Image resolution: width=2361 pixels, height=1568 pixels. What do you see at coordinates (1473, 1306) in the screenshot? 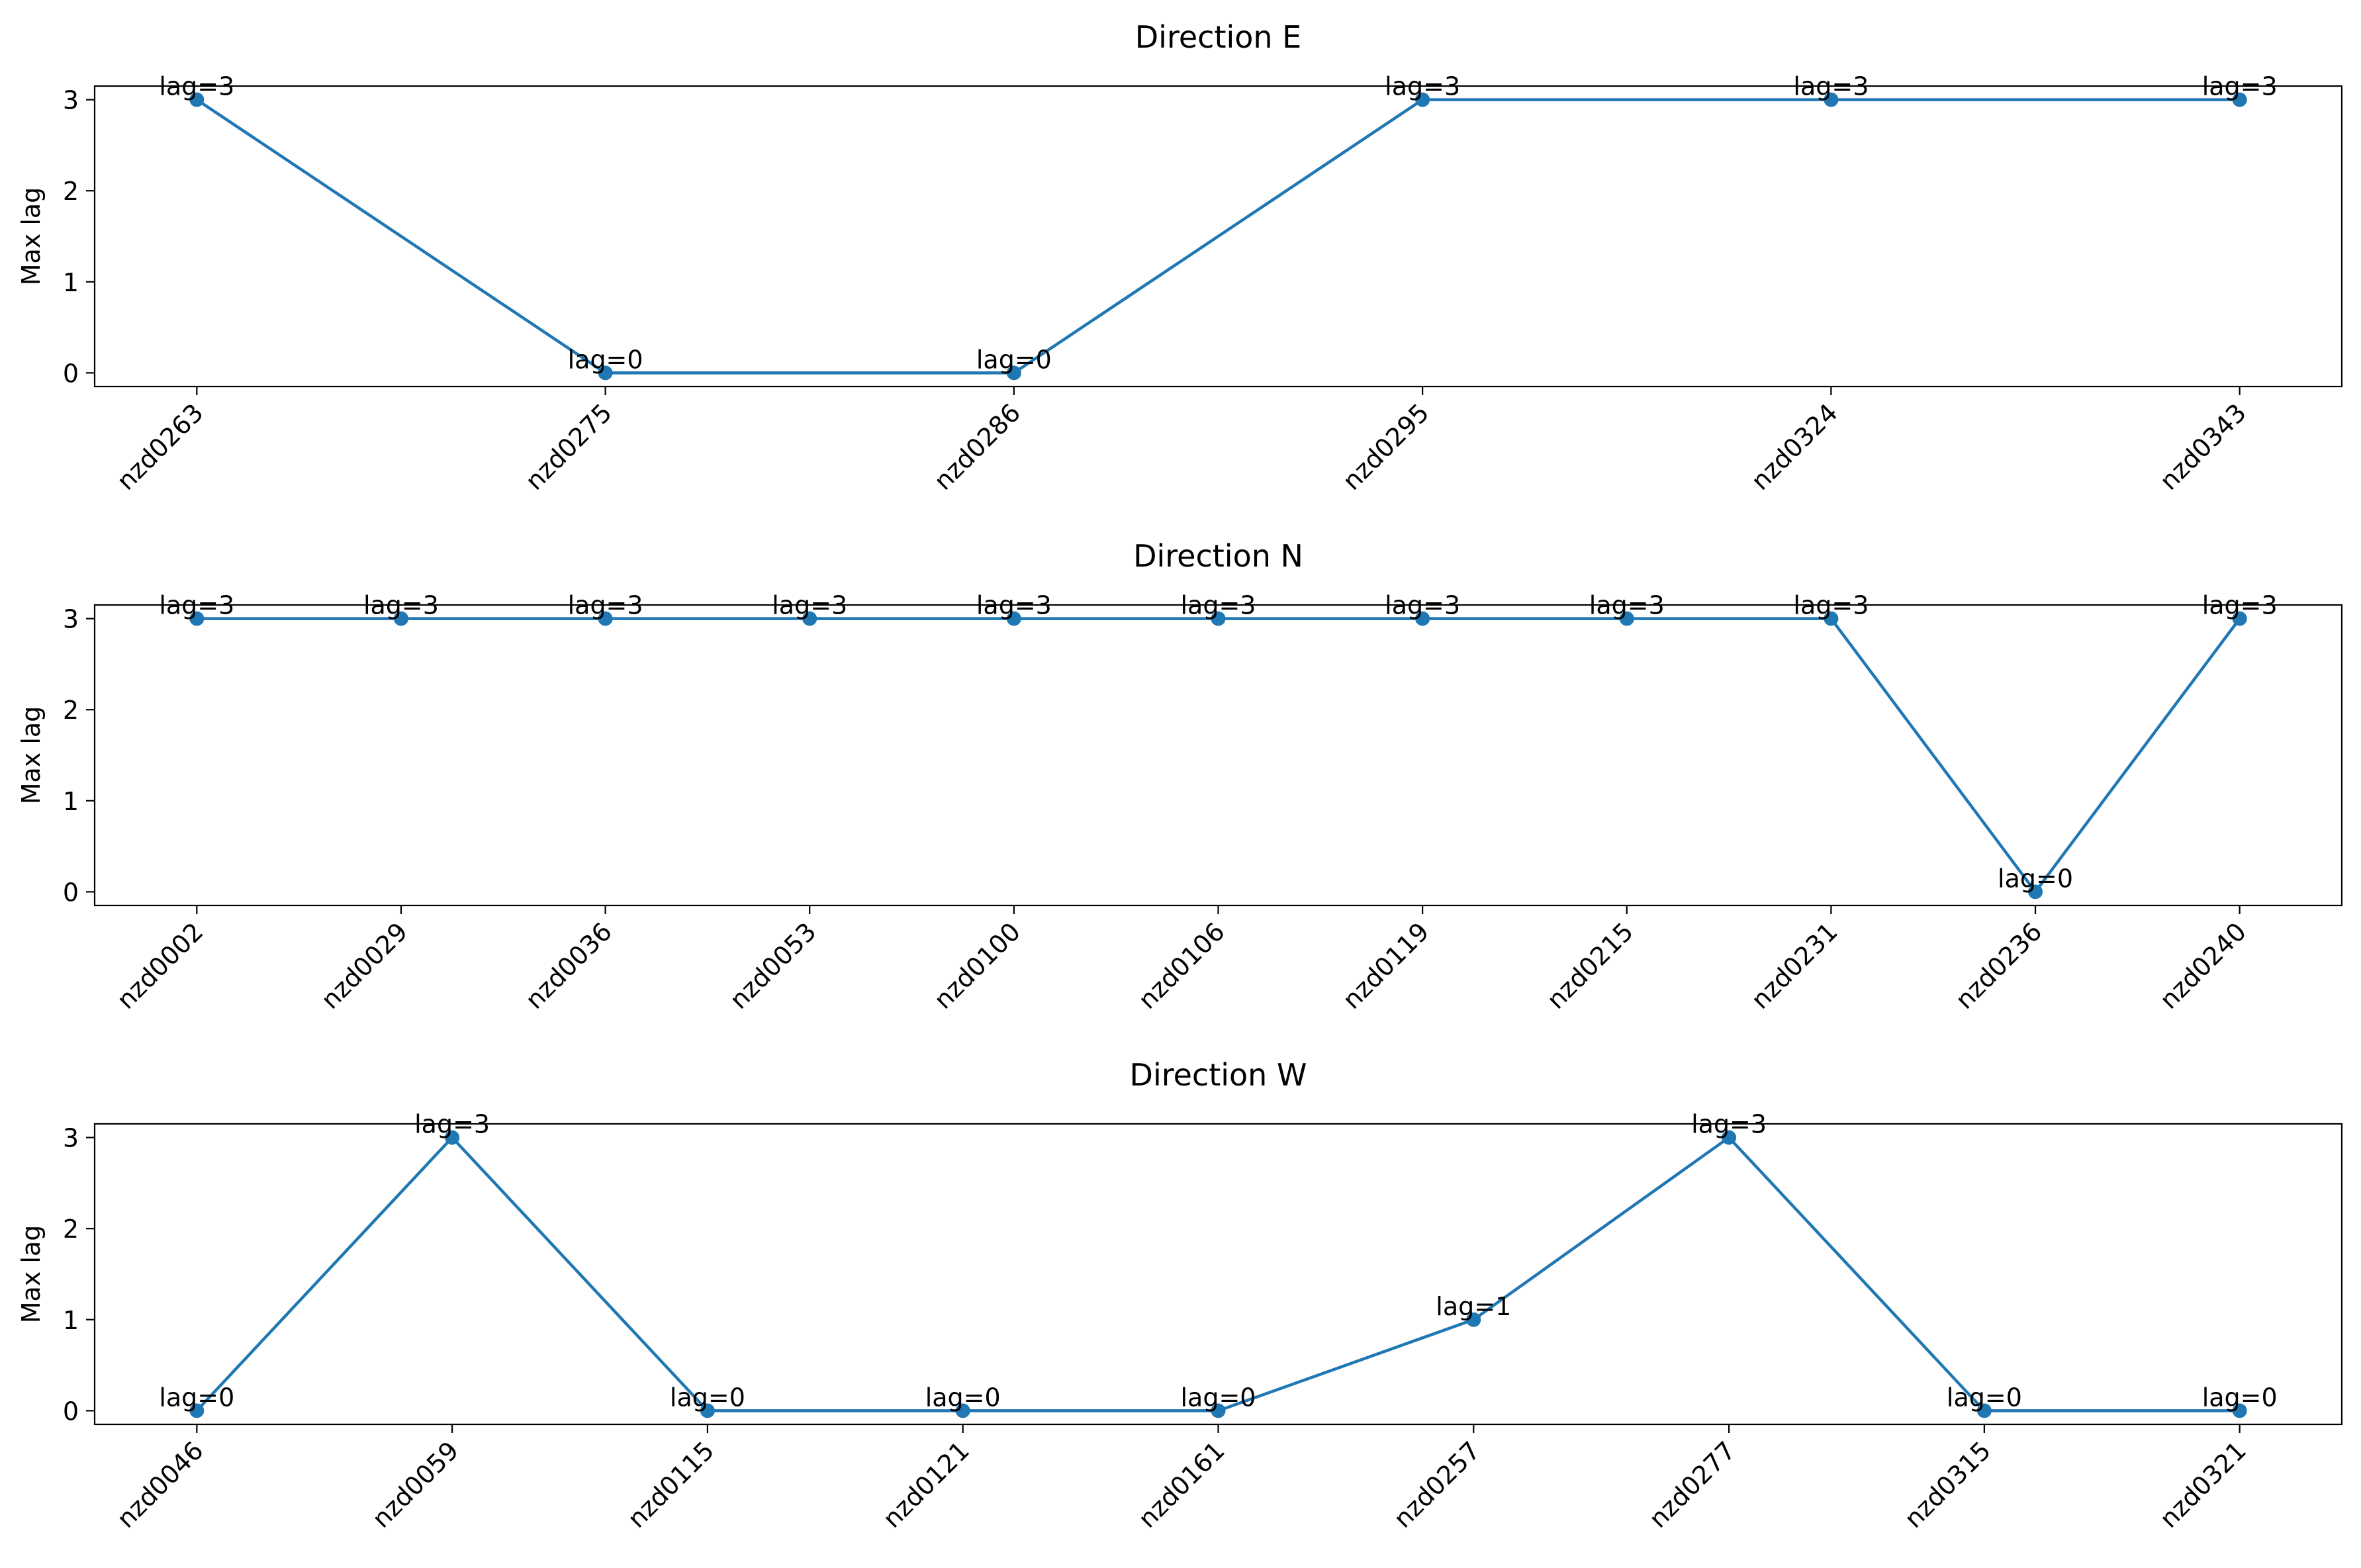
I see `data-label: lag=1` at bounding box center [1473, 1306].